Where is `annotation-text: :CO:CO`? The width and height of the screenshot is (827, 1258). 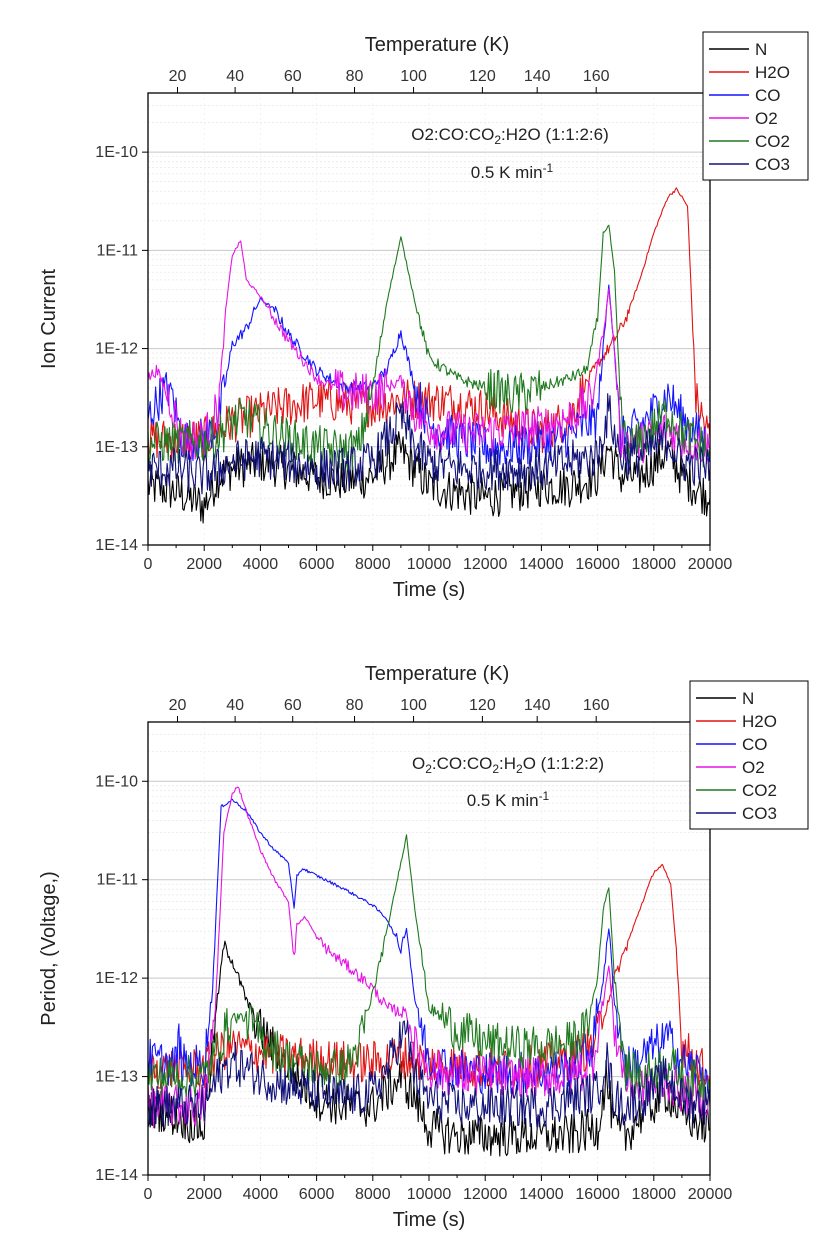 annotation-text: :CO:CO is located at coordinates (462, 763).